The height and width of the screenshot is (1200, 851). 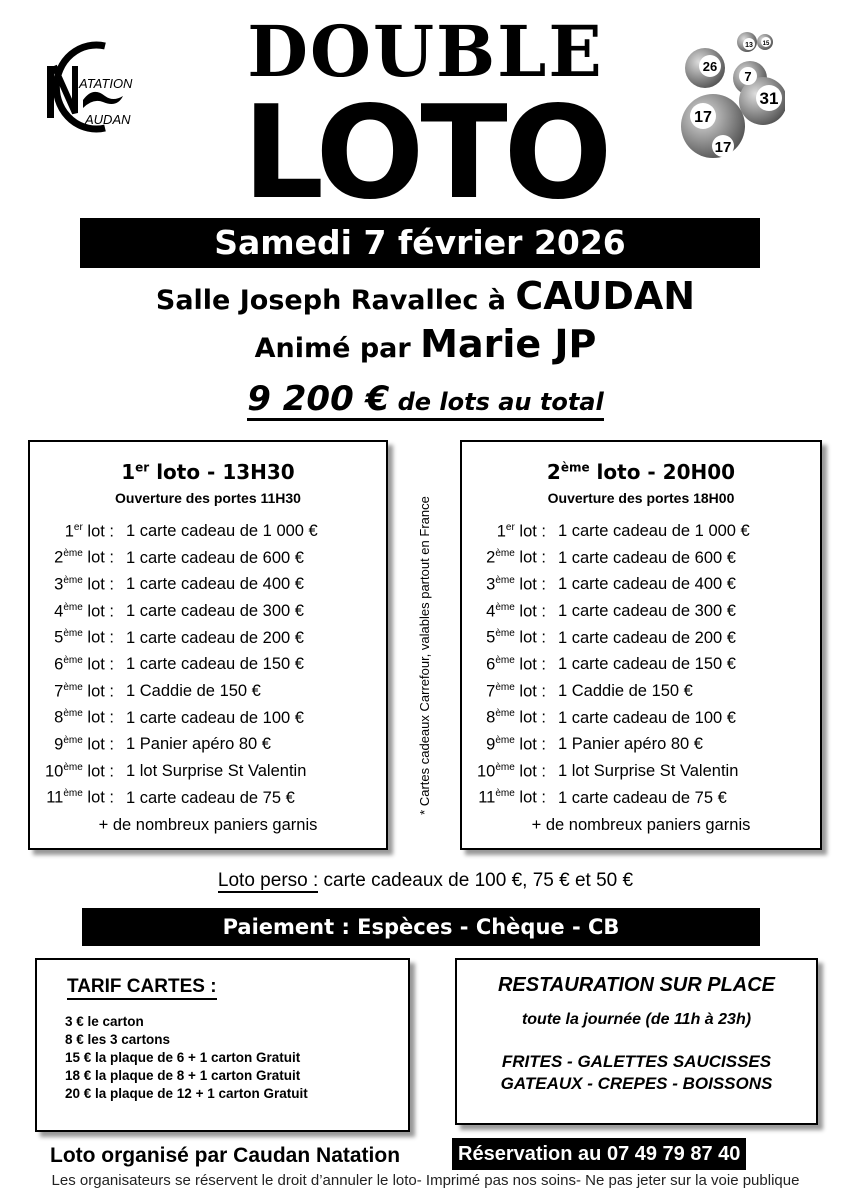 I want to click on event-date-banner: Samedi 7 février 2026, so click(x=420, y=243).